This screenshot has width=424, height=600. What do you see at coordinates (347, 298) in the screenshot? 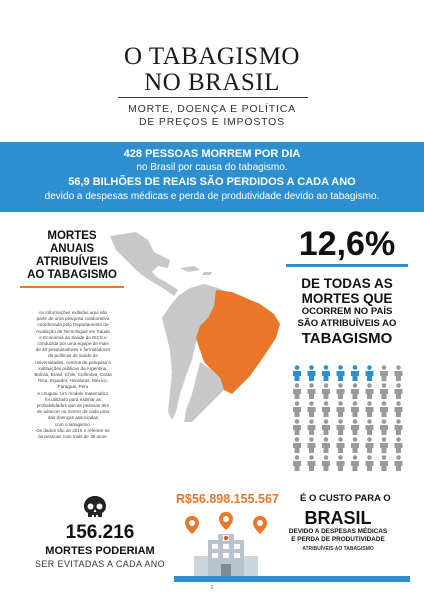
I see `stat-line-2: MORTES QUE` at bounding box center [347, 298].